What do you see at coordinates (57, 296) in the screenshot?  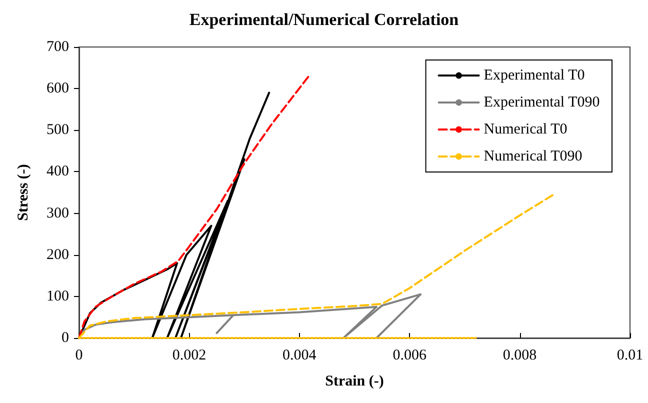 I see `y-tick-label: 100` at bounding box center [57, 296].